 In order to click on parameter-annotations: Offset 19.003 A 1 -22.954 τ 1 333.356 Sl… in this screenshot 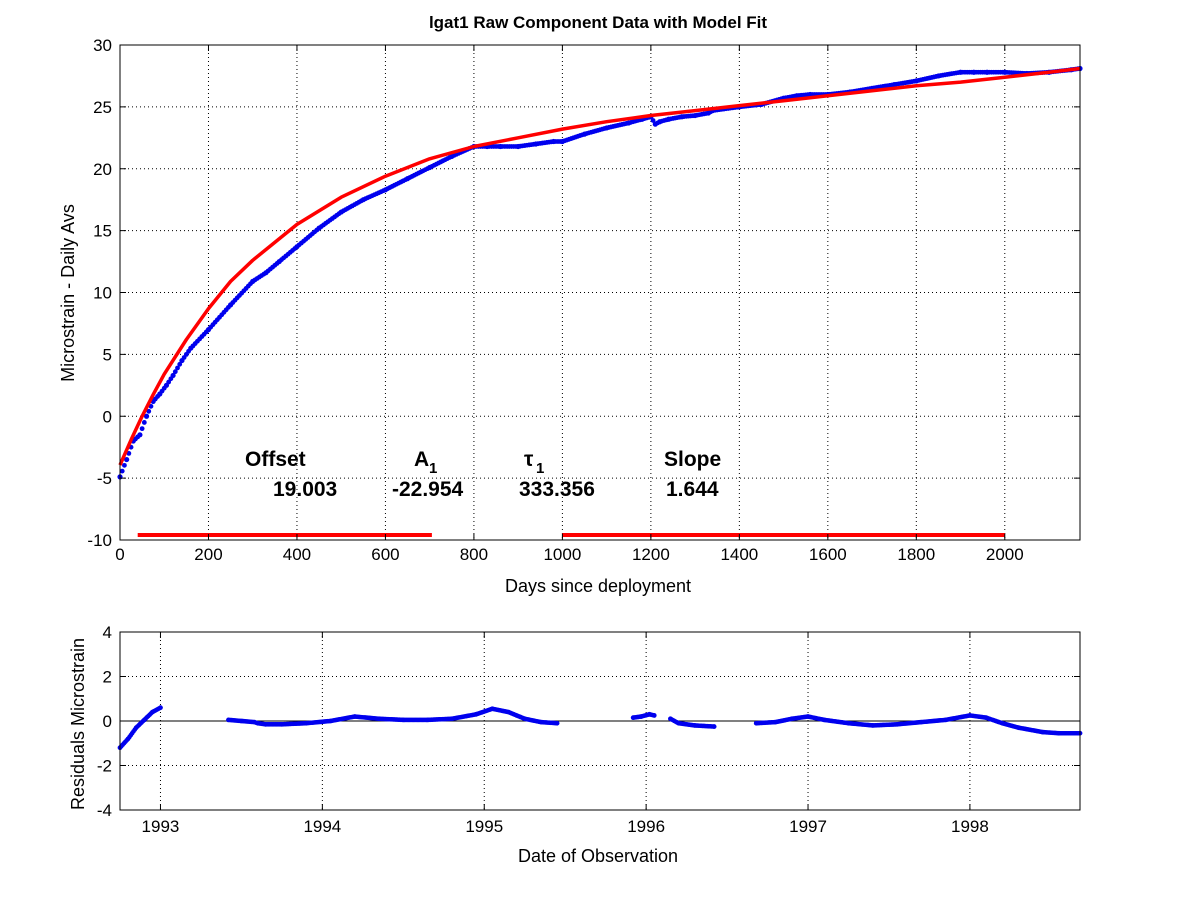, I will do `click(483, 474)`.